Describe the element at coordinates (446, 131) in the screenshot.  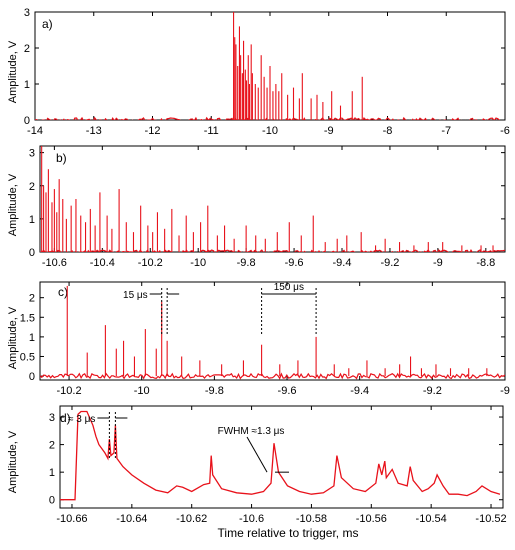
I see `x-tick-label: -7` at that location.